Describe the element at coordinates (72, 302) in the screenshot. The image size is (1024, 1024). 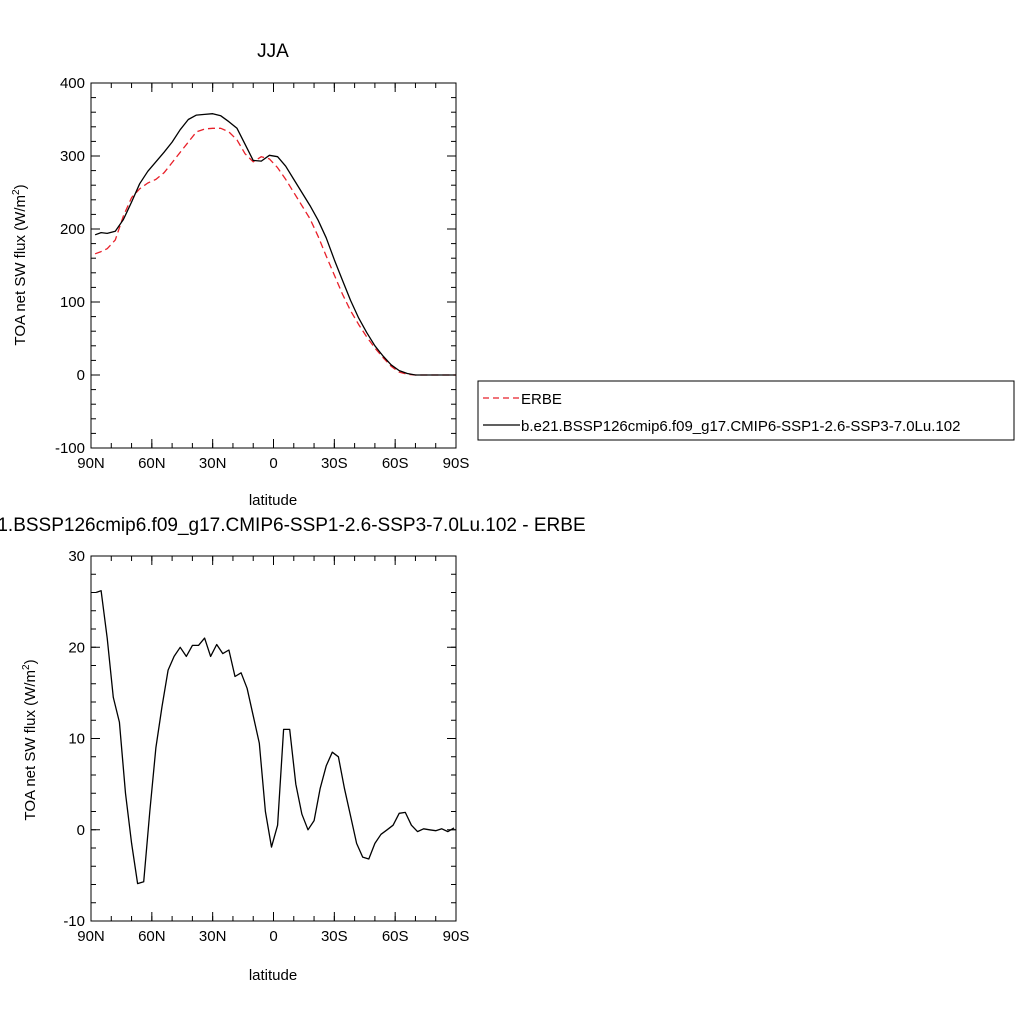
I see `y-tick-label: 100` at that location.